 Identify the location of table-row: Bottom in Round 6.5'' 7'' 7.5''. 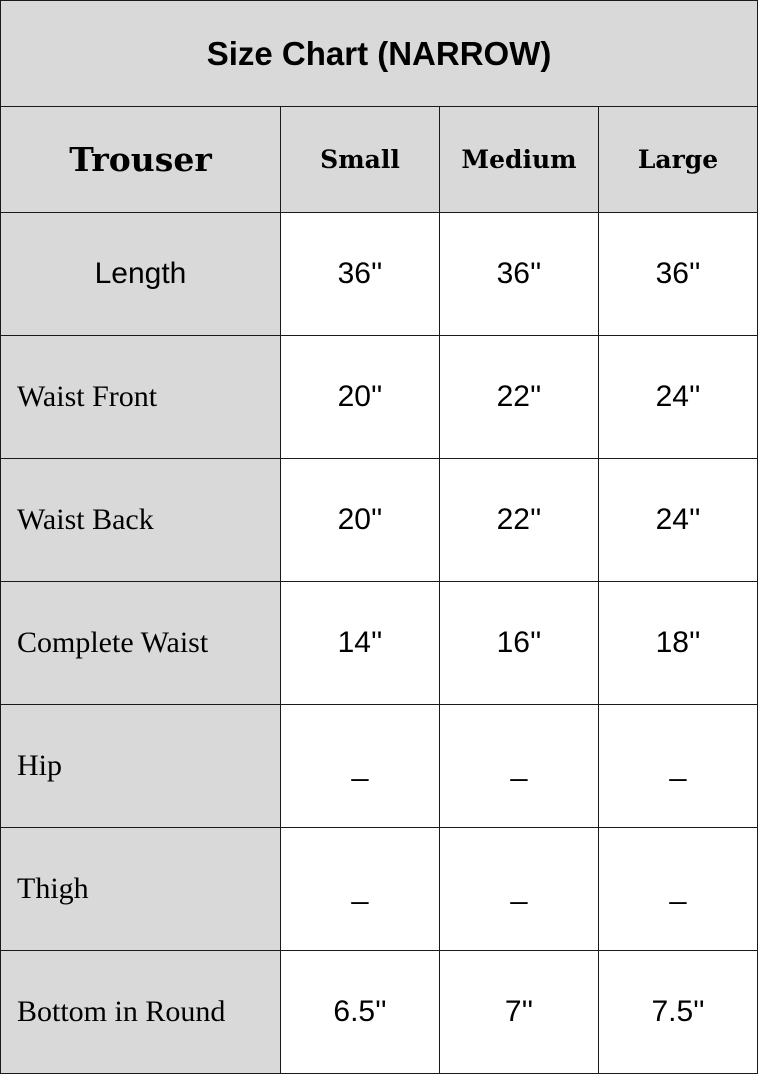
(379, 1012).